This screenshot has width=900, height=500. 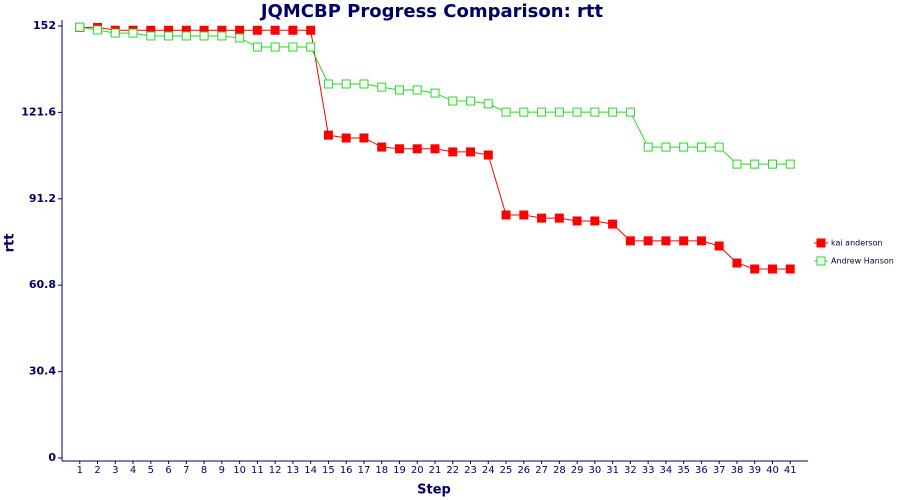 What do you see at coordinates (97, 470) in the screenshot?
I see `x-tick-label: 2` at bounding box center [97, 470].